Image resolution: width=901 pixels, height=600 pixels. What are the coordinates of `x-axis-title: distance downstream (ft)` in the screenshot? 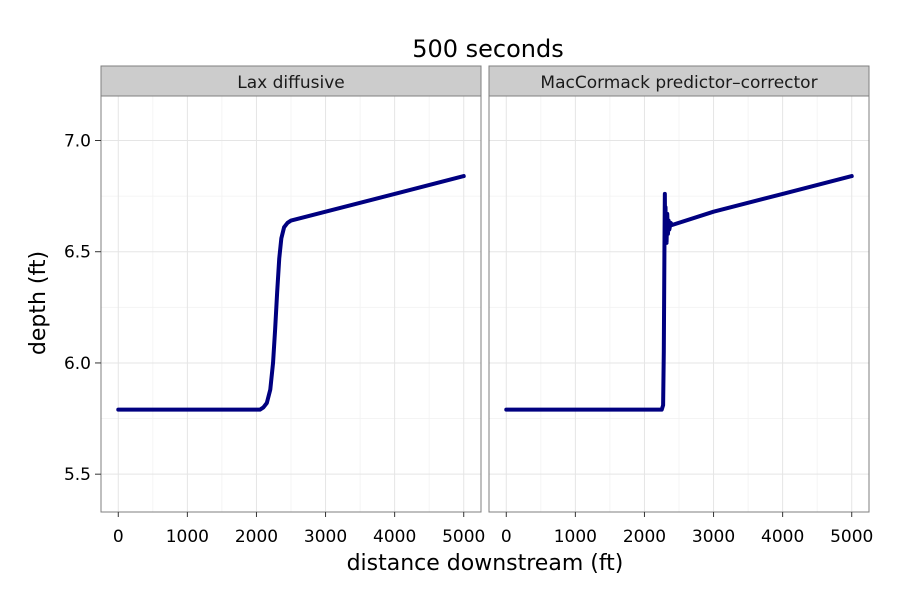 It's located at (485, 563).